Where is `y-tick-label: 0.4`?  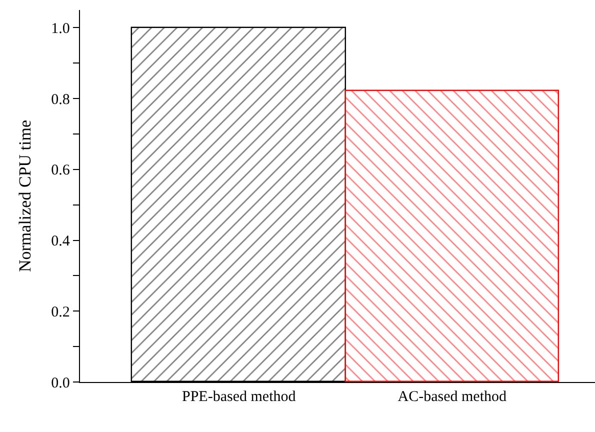
y-tick-label: 0.4 is located at coordinates (60, 242).